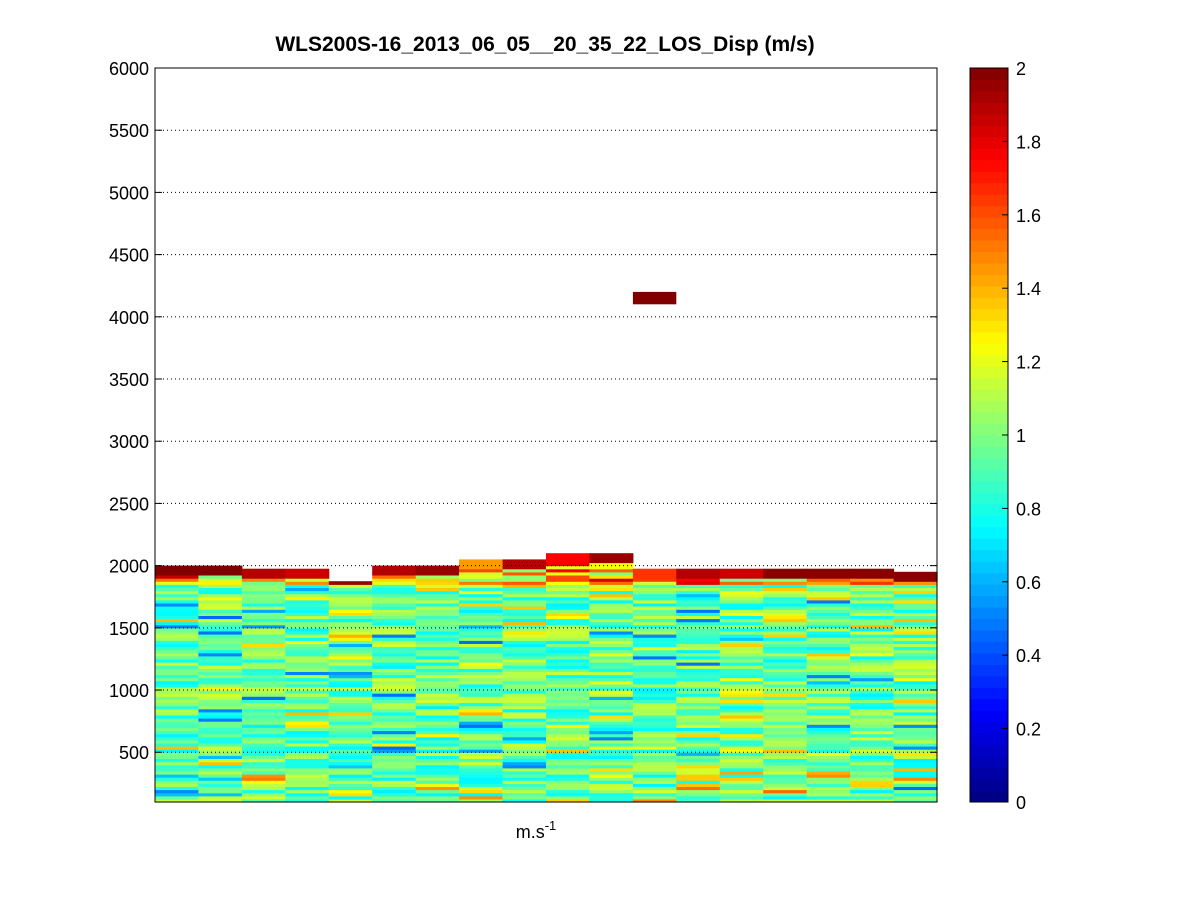  Describe the element at coordinates (1028, 656) in the screenshot. I see `colorbar-tick-label: 0.4` at that location.